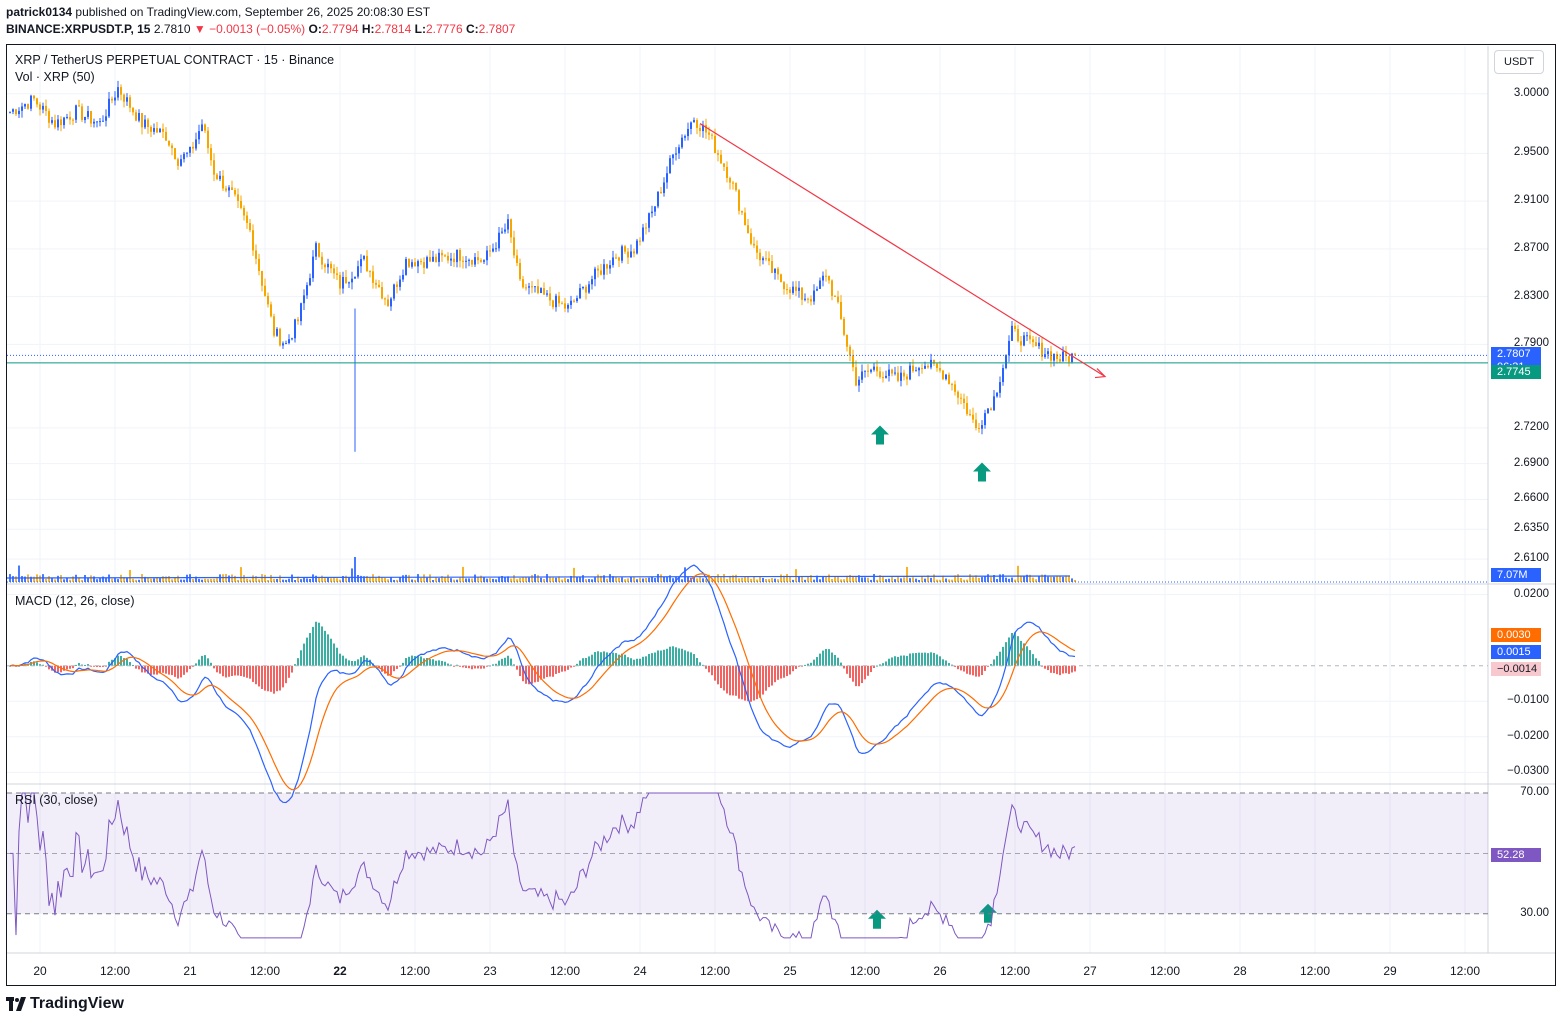  What do you see at coordinates (56, 800) in the screenshot?
I see `rsi-legend: RSI (30, close)` at bounding box center [56, 800].